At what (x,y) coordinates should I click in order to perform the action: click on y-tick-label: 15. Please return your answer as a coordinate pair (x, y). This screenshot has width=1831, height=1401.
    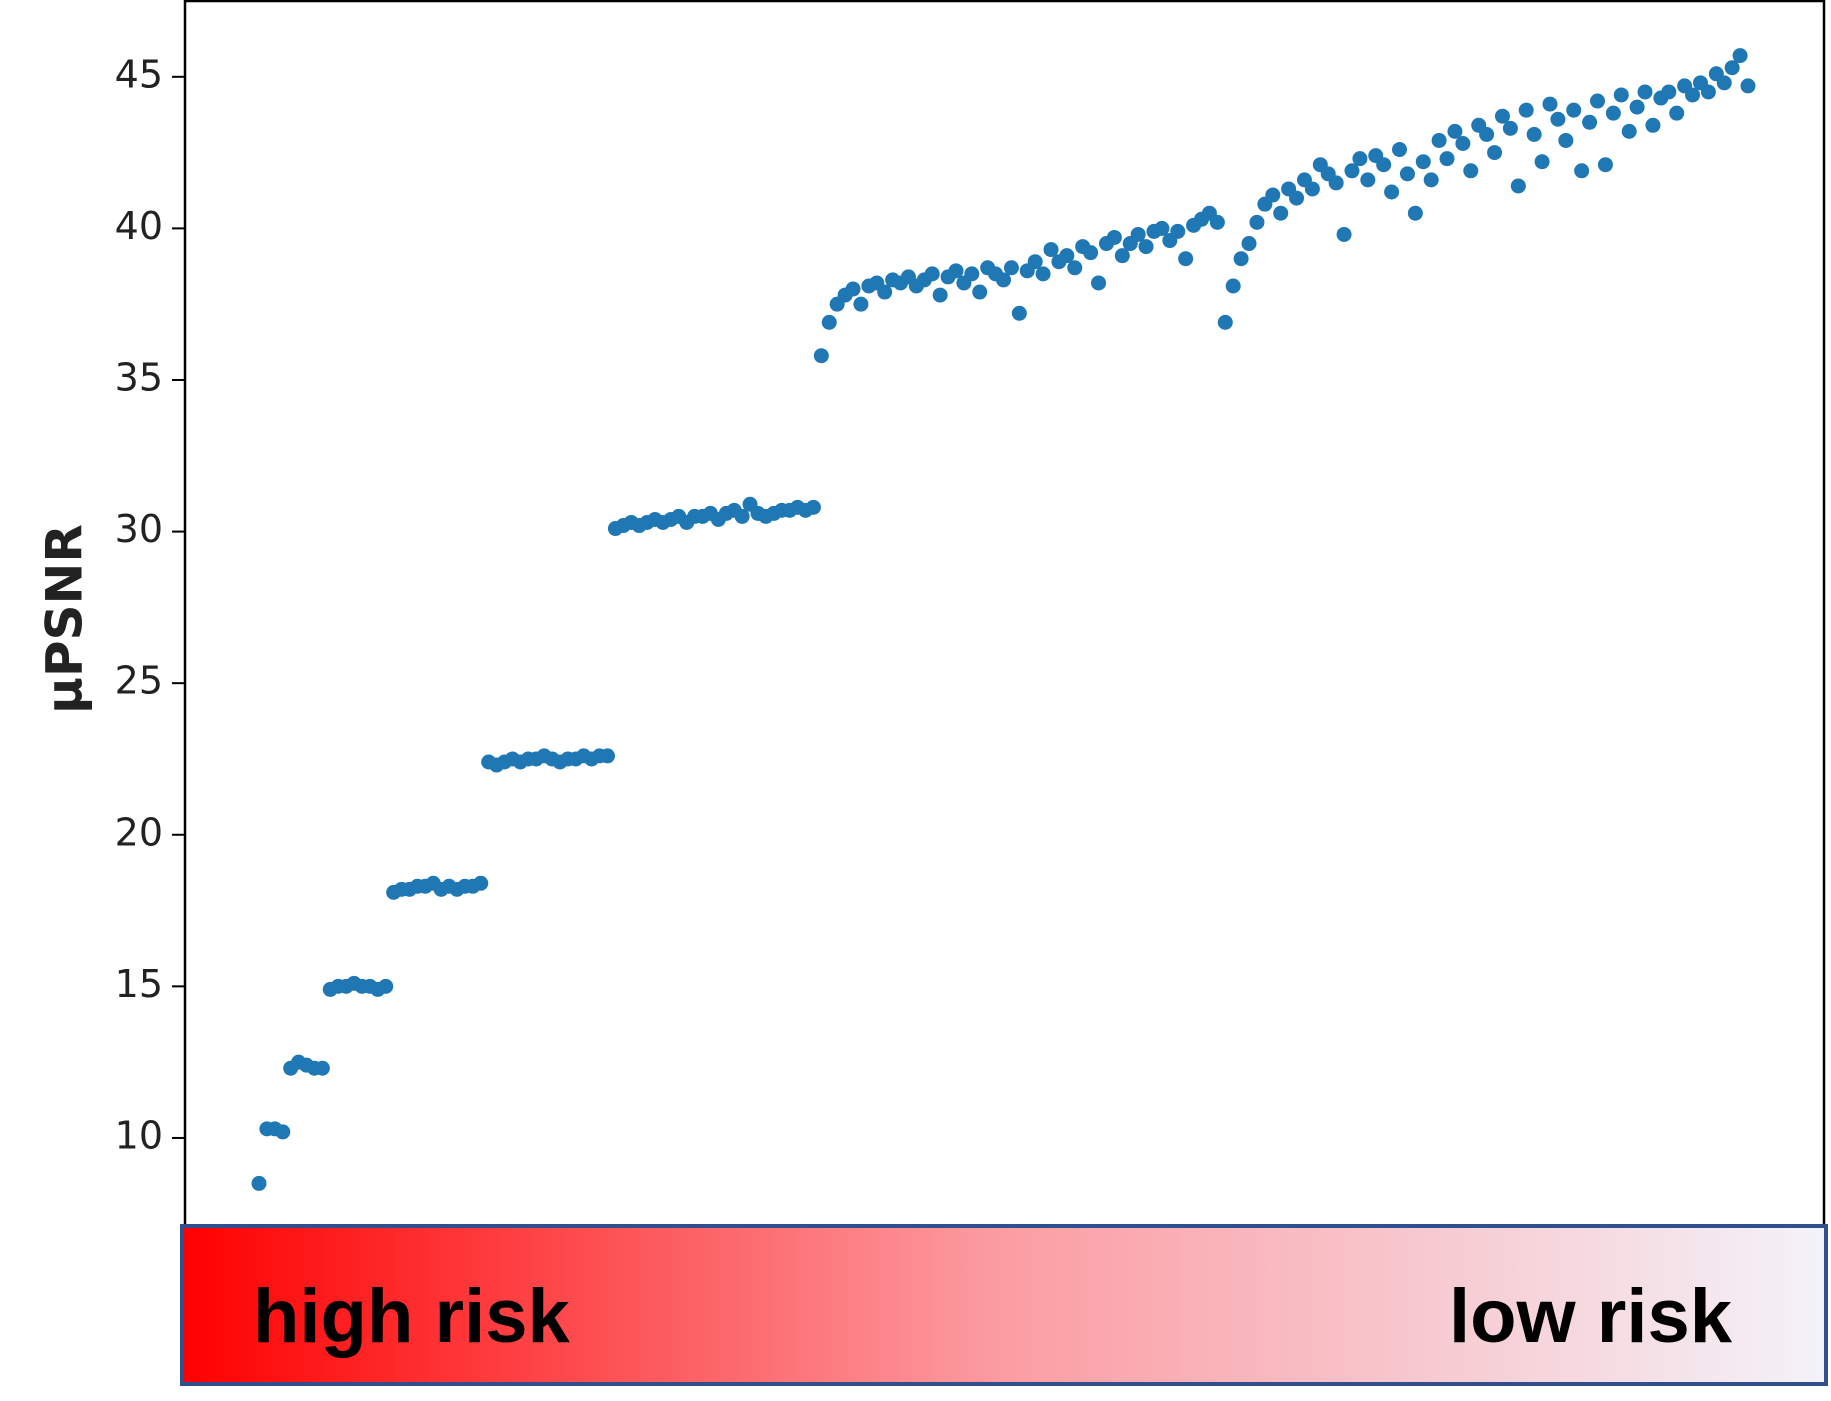
    Looking at the image, I should click on (139, 984).